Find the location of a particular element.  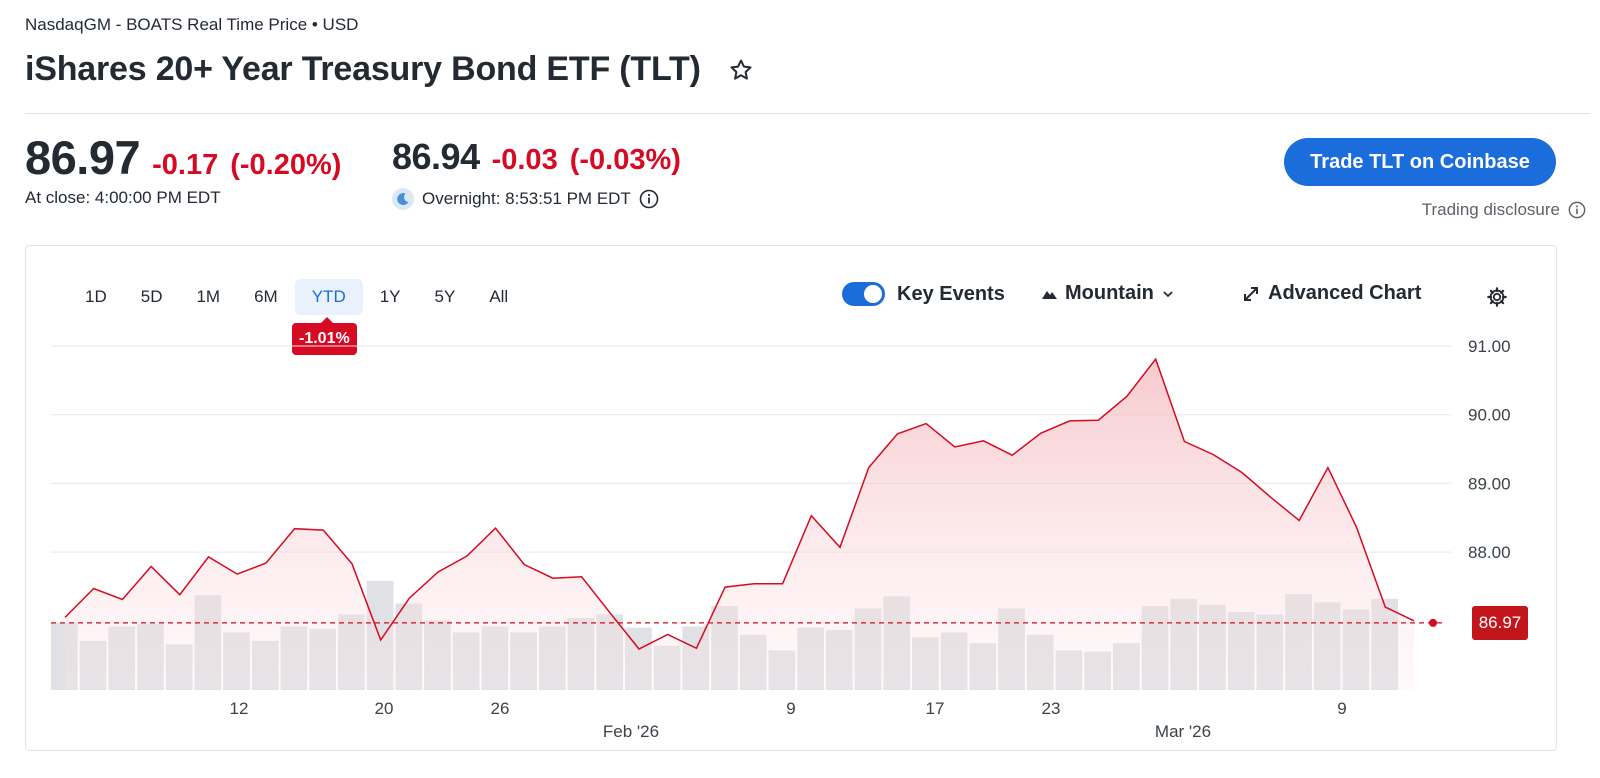

overnight-price: 86.94 is located at coordinates (436, 156).